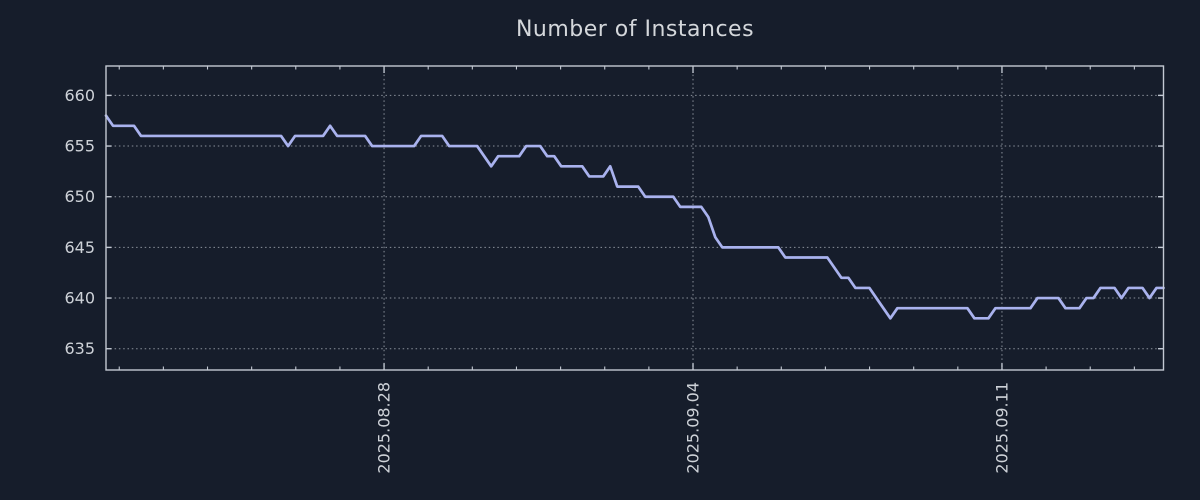 The image size is (1200, 500). I want to click on y-tick-label: 655, so click(79, 146).